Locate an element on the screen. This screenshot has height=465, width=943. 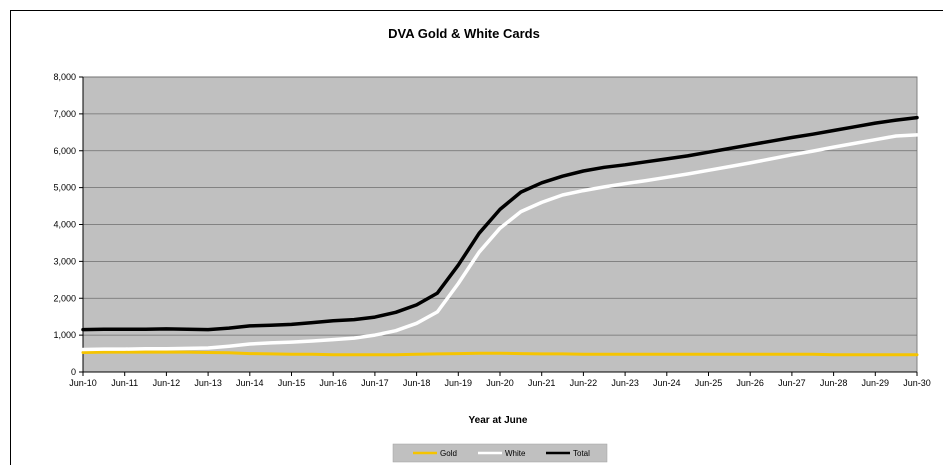
x-tick-label: Jun-25 is located at coordinates (709, 383).